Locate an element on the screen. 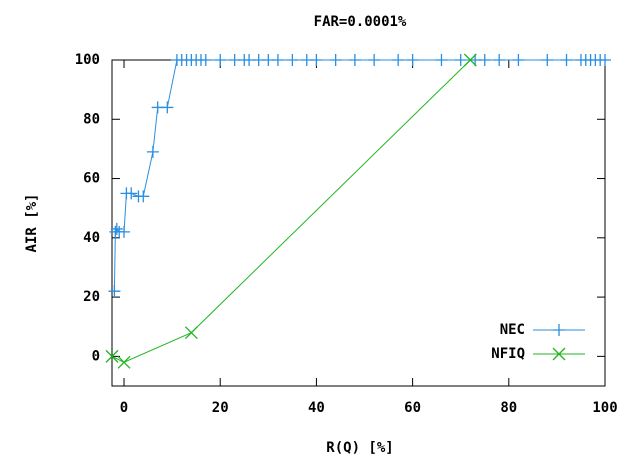  legend-label: NEC is located at coordinates (512, 330).